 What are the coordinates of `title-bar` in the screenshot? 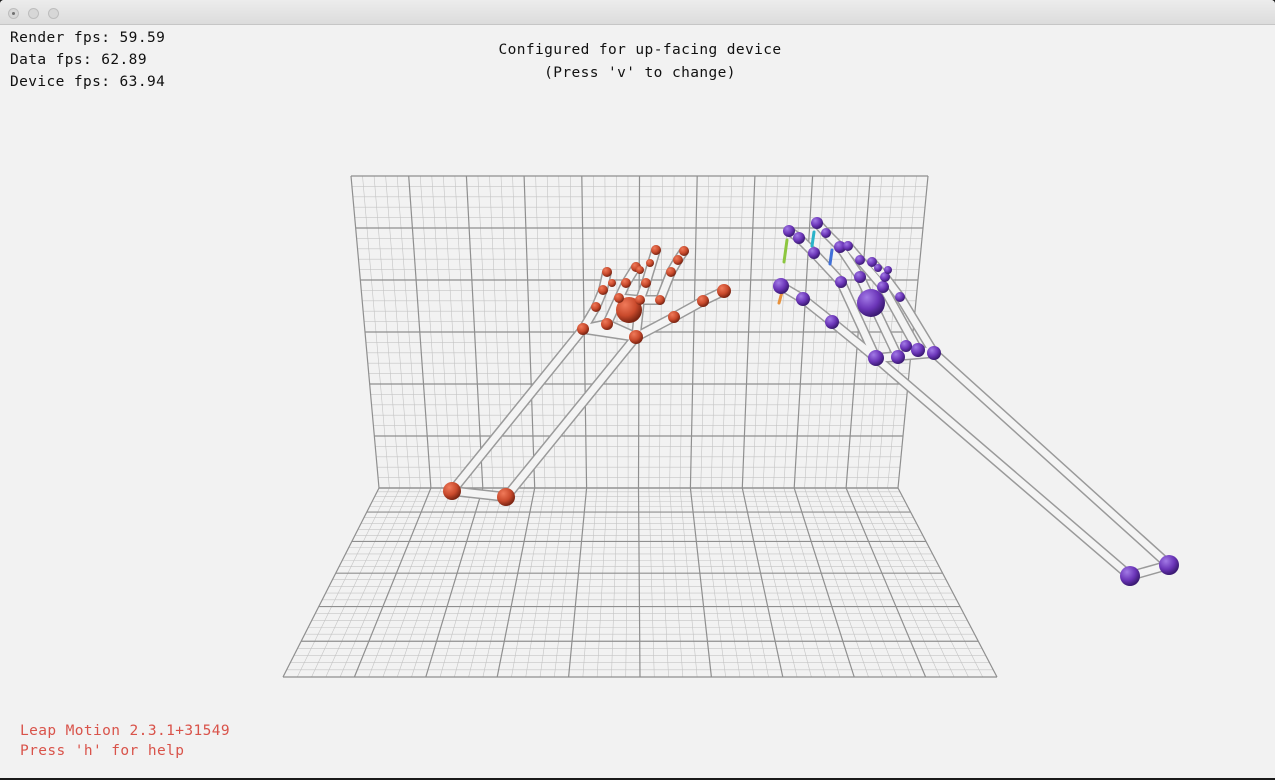 It's located at (637, 12).